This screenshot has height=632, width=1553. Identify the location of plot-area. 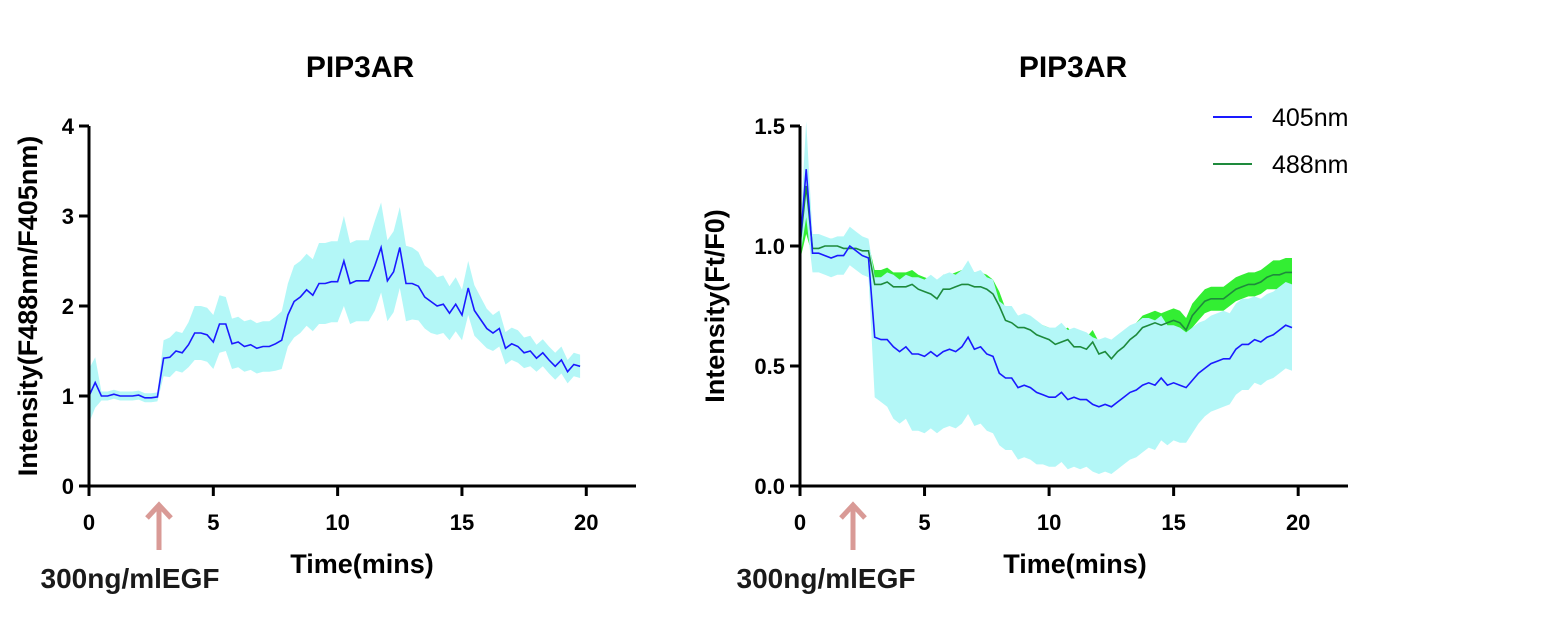
(334, 312).